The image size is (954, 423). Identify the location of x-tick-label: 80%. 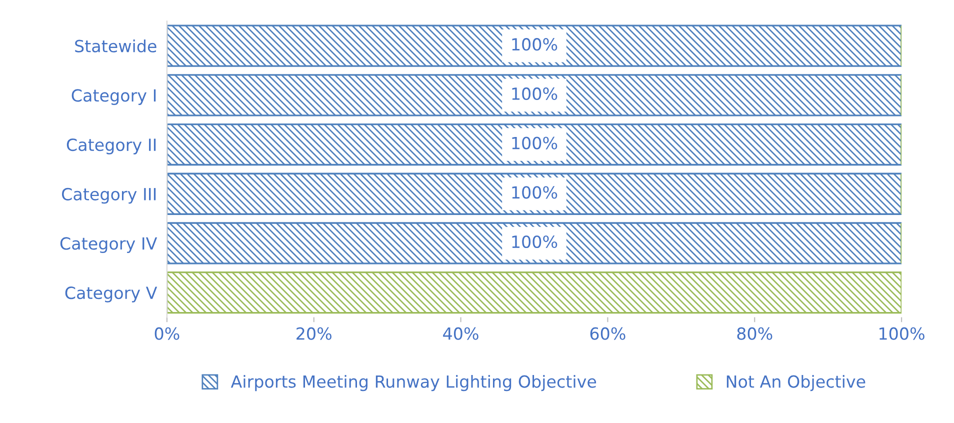
(754, 333).